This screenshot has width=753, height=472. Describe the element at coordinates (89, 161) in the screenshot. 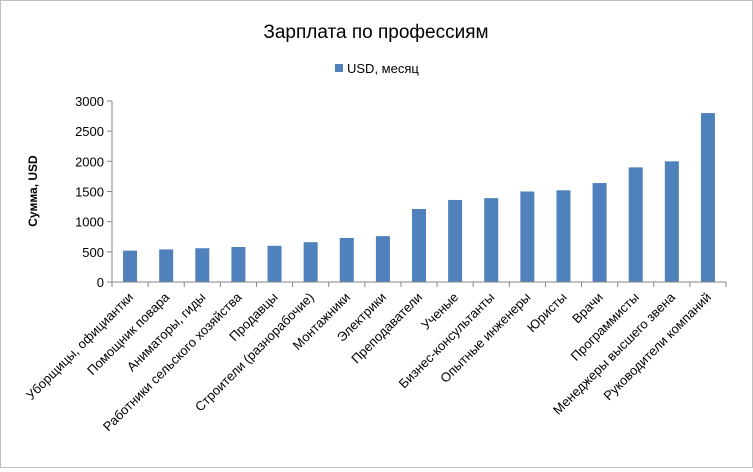

I see `y-tick-label: 2000` at that location.